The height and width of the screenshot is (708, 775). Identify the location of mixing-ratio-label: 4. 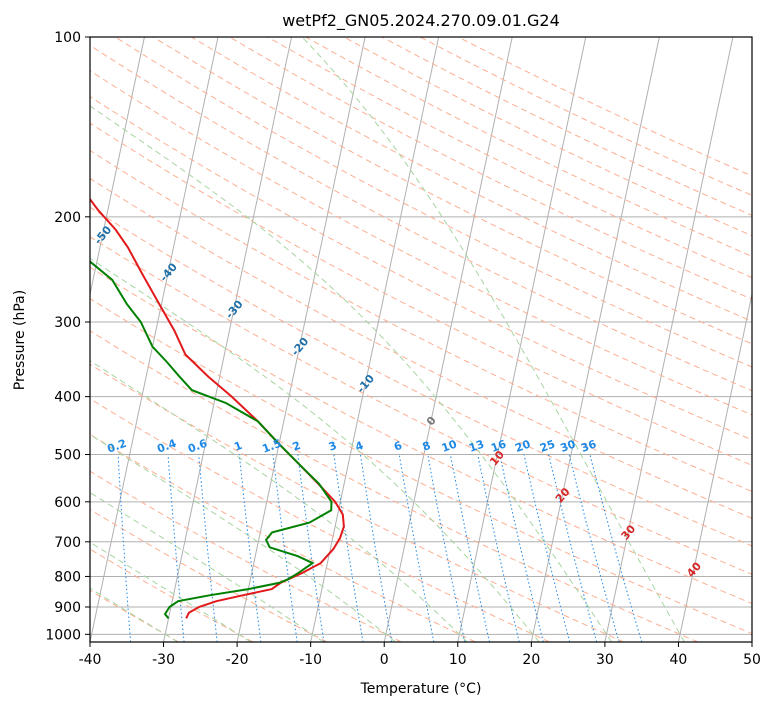
(359, 446).